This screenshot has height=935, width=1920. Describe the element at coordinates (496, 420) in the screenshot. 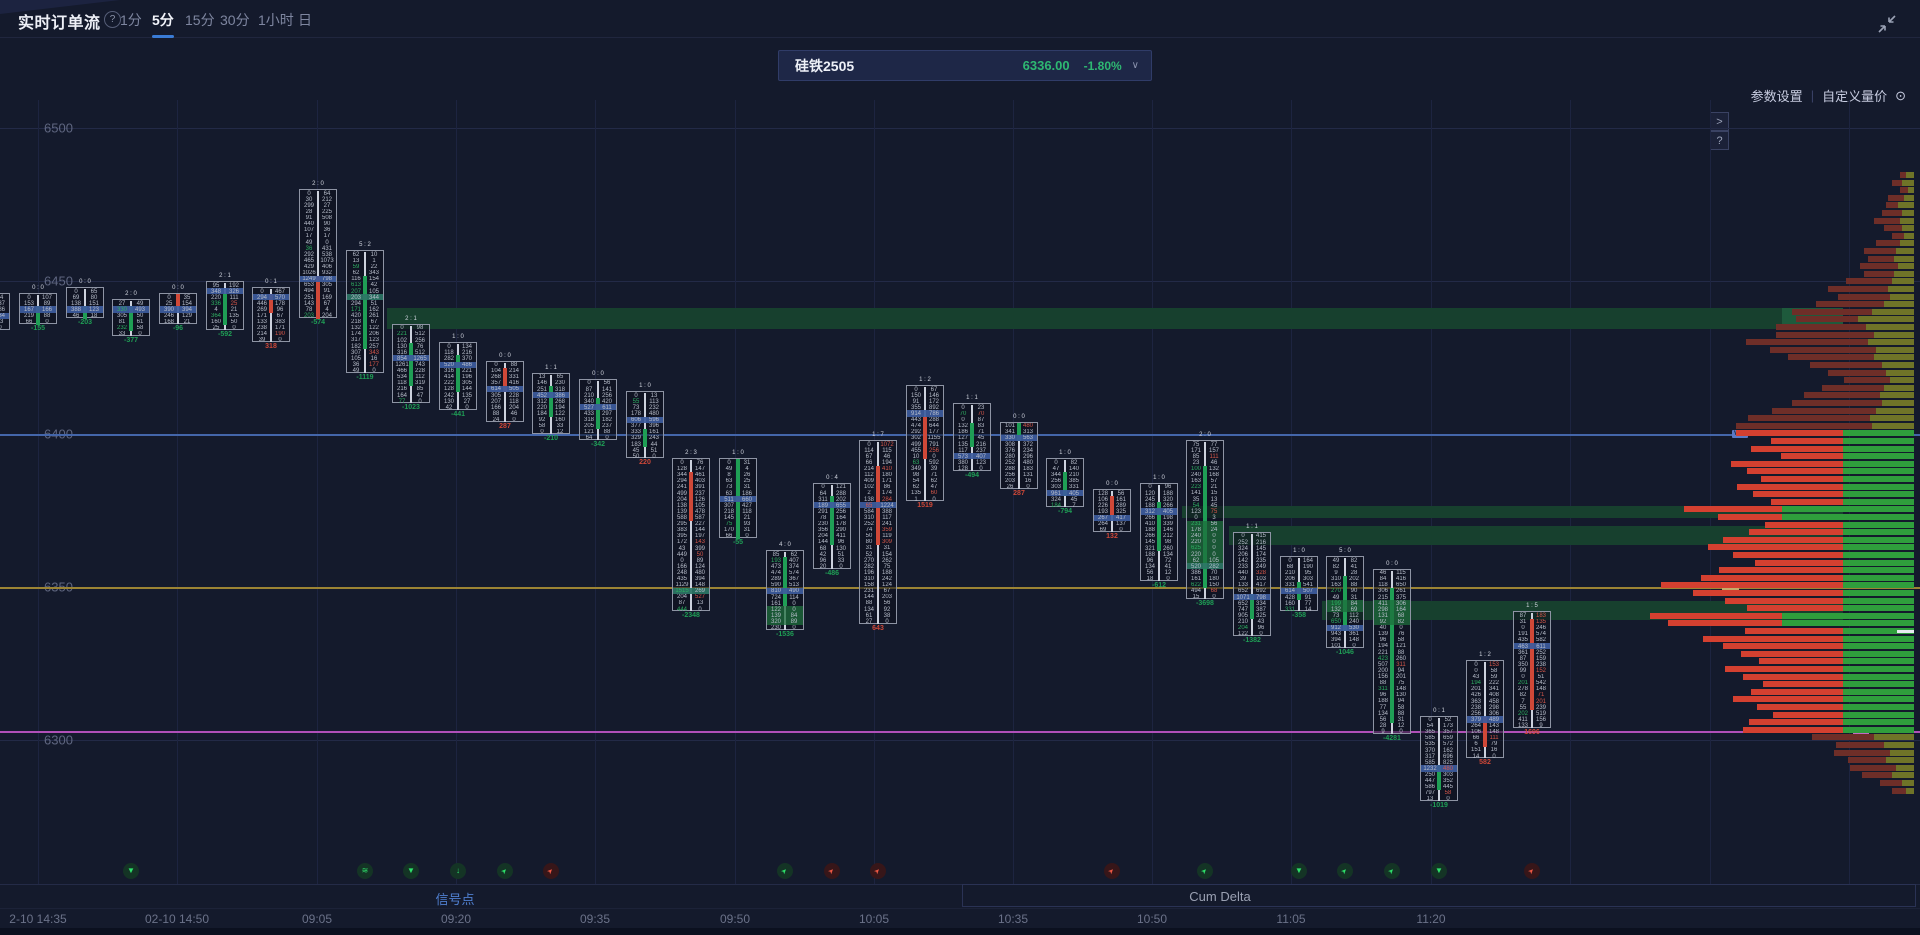

I see `bid-cell: 24` at that location.